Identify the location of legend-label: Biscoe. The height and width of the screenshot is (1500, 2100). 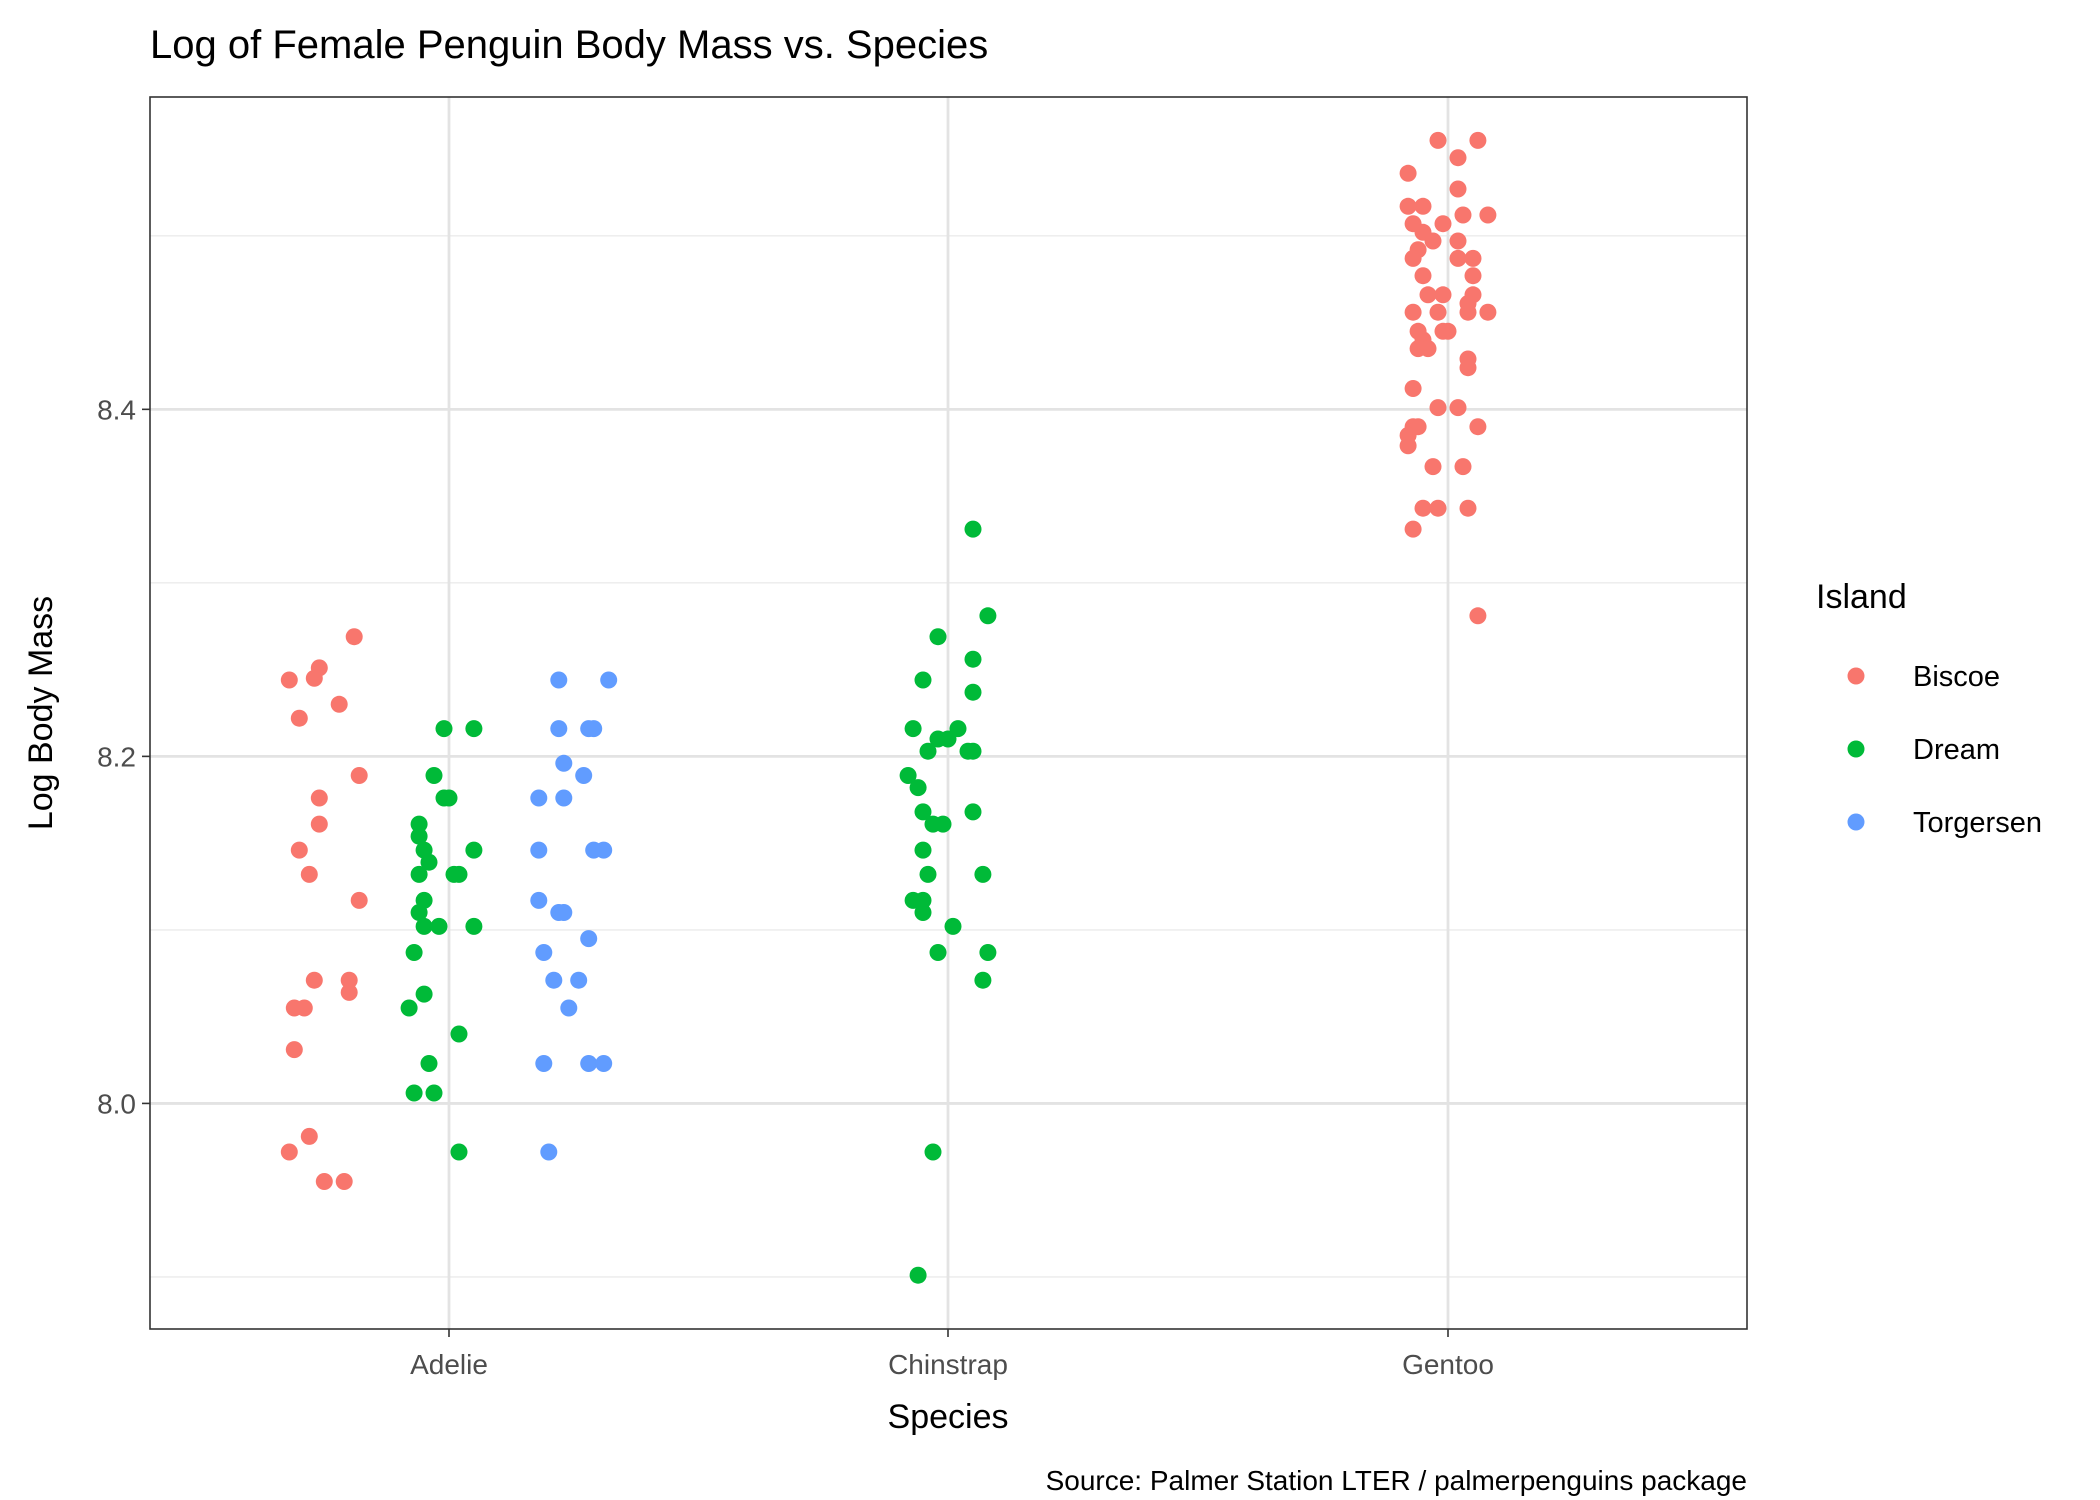
(1956, 677).